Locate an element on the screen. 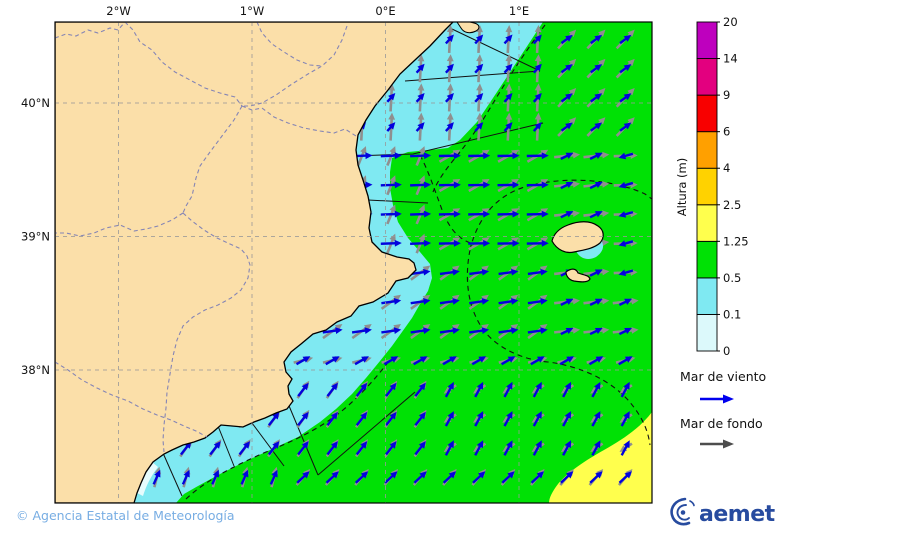  contour-islands-upper is located at coordinates (560, 215).